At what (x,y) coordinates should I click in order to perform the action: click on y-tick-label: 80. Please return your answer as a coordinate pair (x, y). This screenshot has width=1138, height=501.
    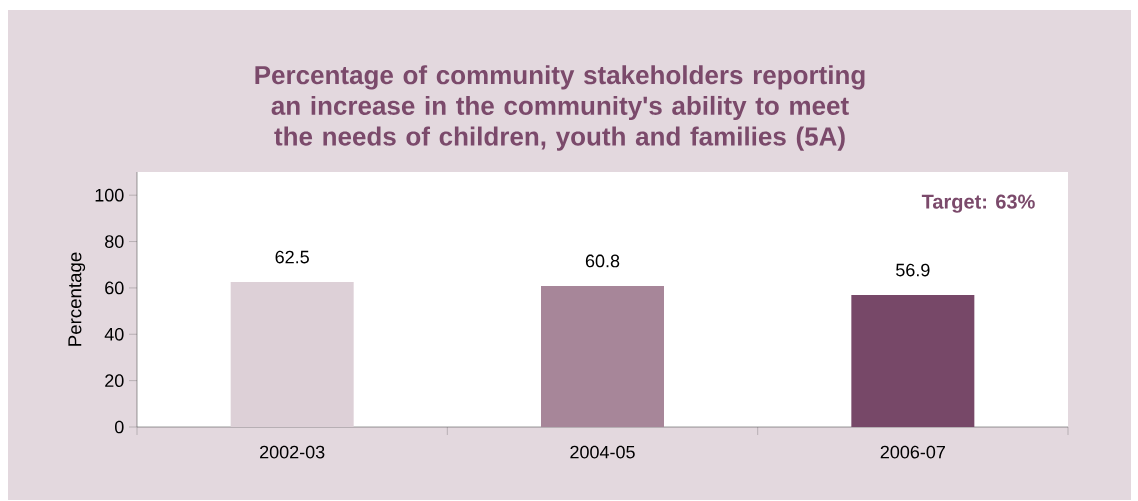
    Looking at the image, I should click on (114, 241).